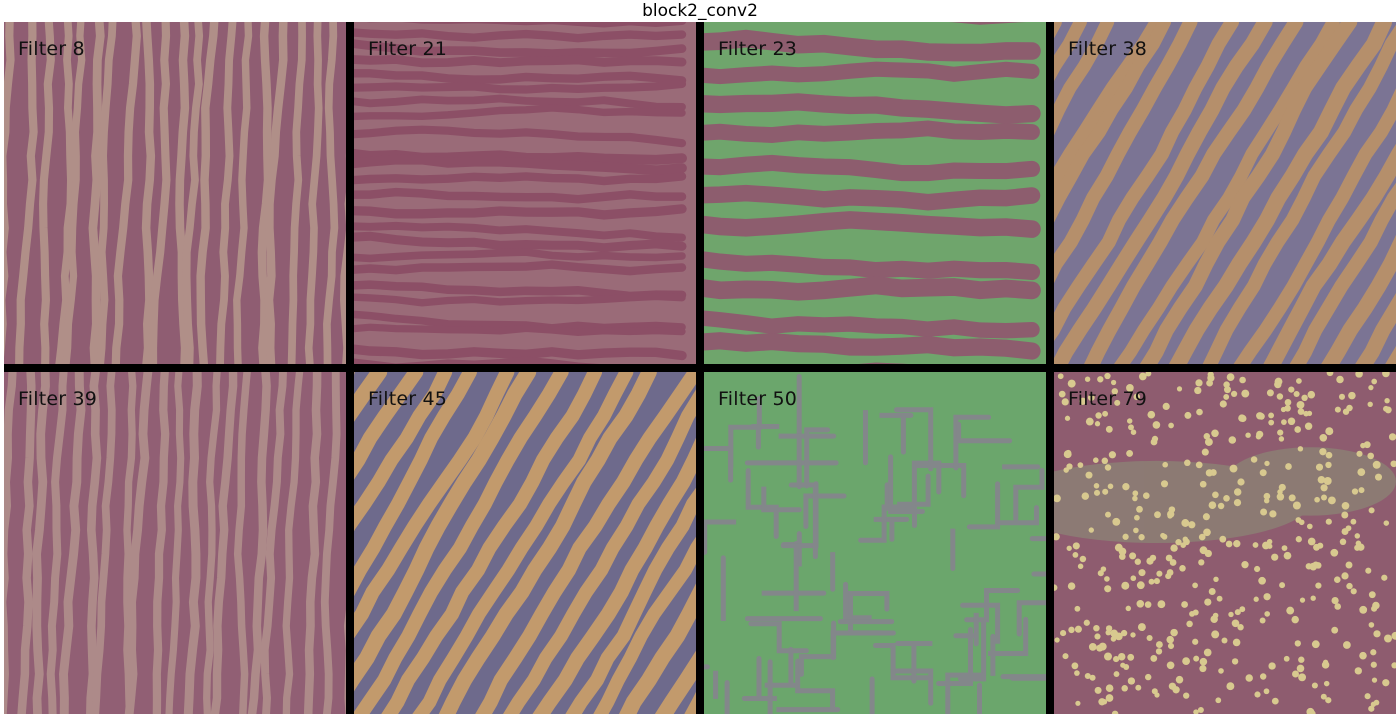  I want to click on figure-title: block2_conv2, so click(700, 11).